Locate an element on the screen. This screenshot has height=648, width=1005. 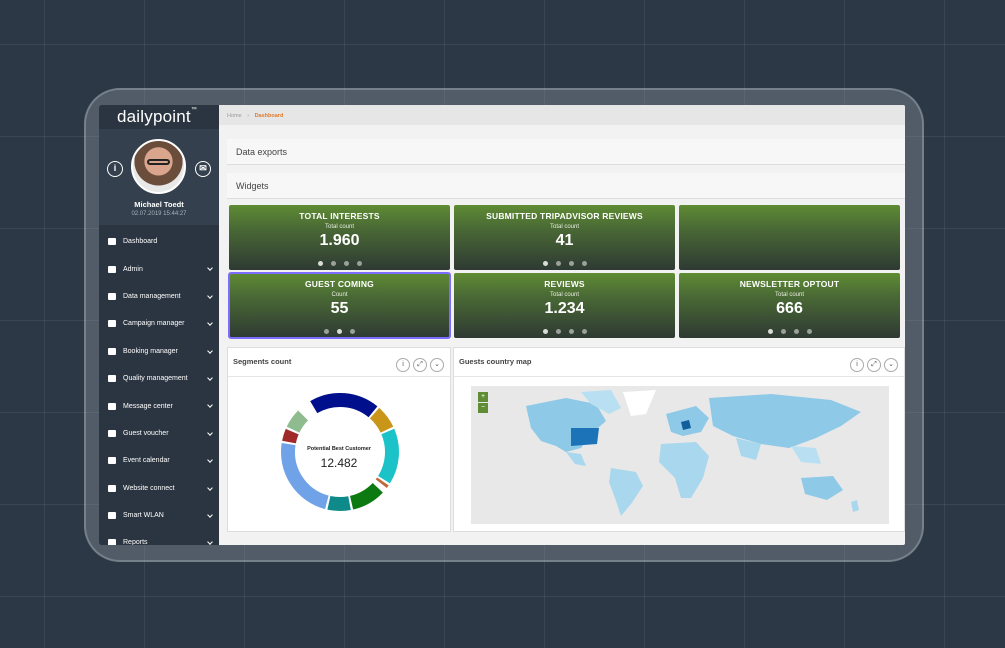
sidebar-item-message-center: Message center is located at coordinates (159, 405).